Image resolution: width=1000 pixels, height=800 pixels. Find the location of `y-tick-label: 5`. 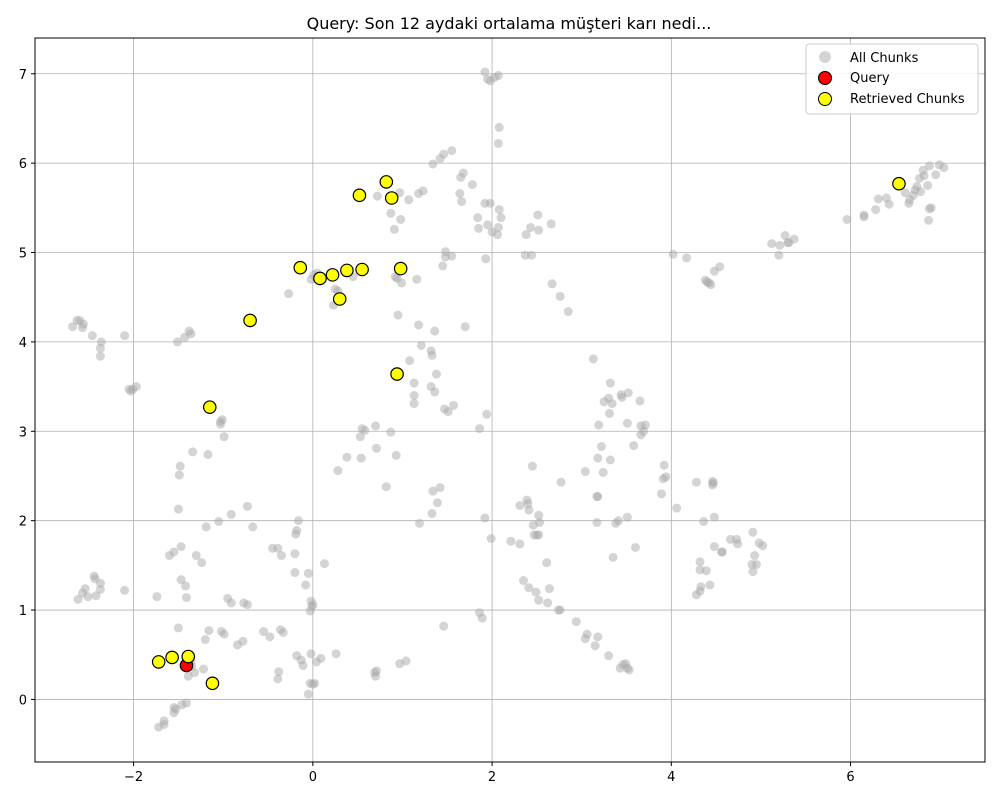

y-tick-label: 5 is located at coordinates (23, 254).